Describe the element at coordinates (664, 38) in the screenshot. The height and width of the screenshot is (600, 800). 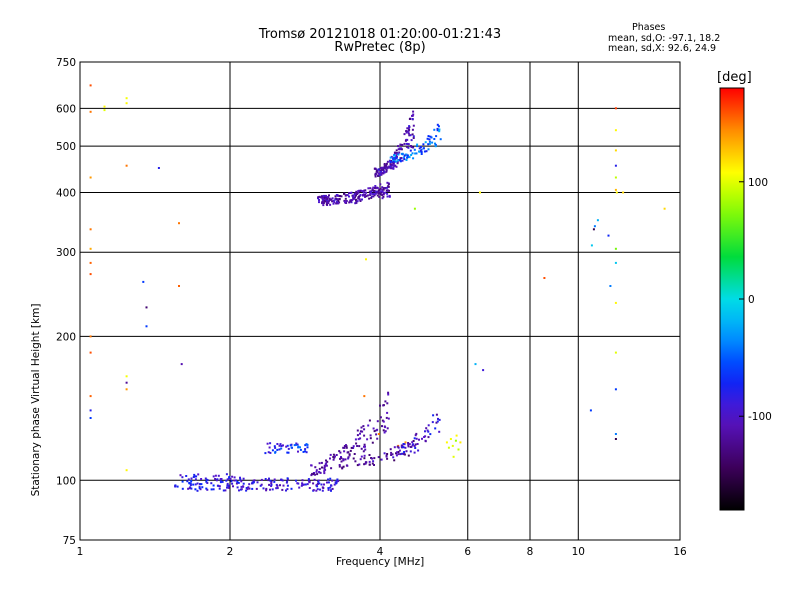
I see `phases-o-stats: mean, sd,O: -97.1, 18.2` at that location.